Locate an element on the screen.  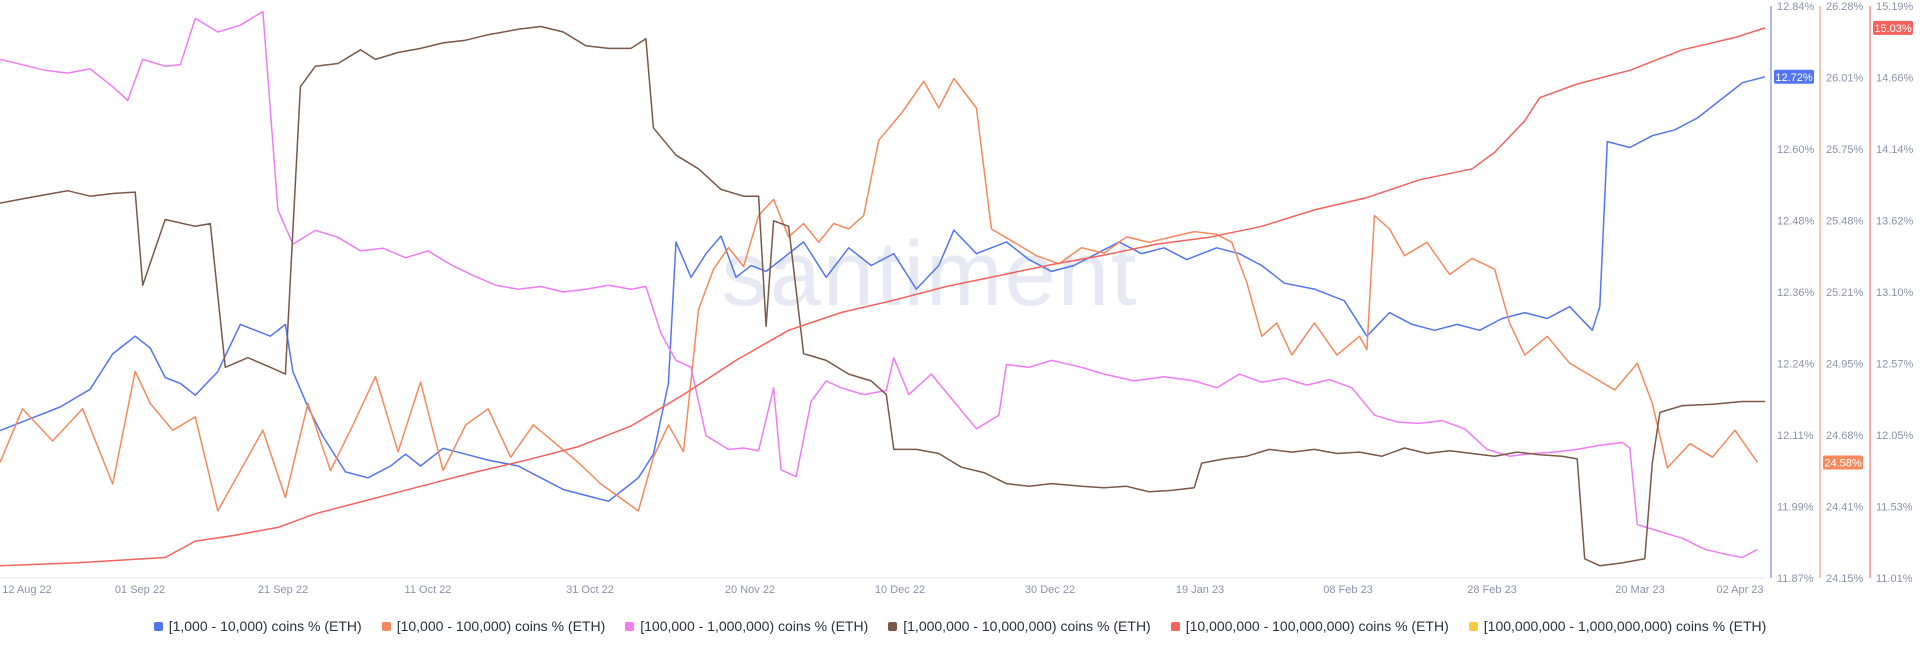
y-tick-label-orange: 24.68% is located at coordinates (1845, 436).